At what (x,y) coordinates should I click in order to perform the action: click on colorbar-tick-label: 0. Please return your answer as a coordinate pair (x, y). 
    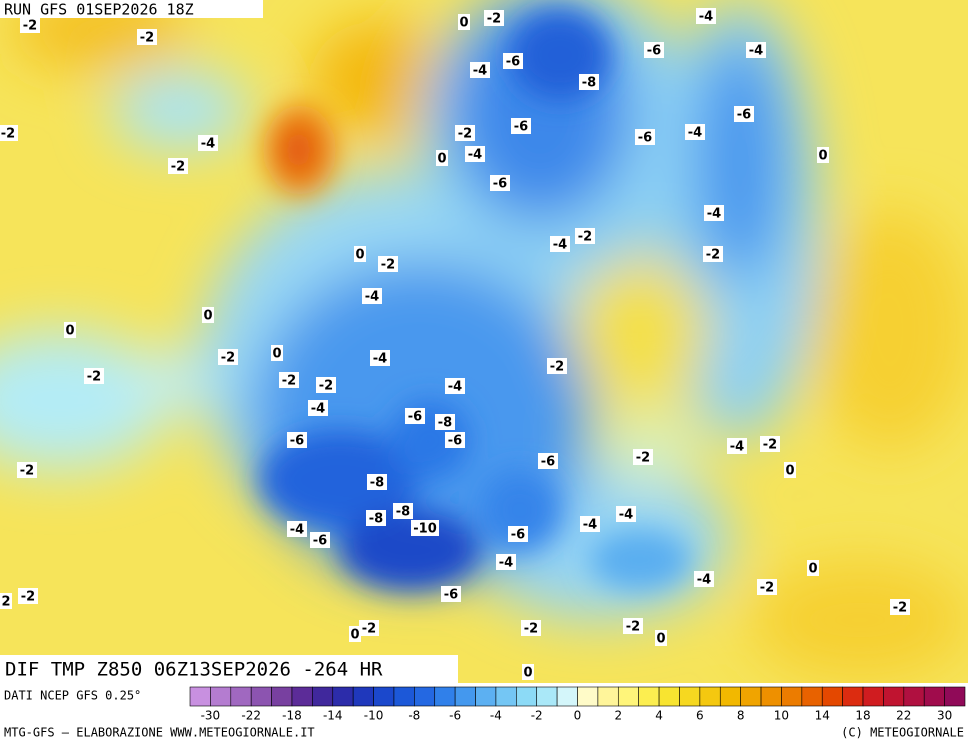
    Looking at the image, I should click on (578, 716).